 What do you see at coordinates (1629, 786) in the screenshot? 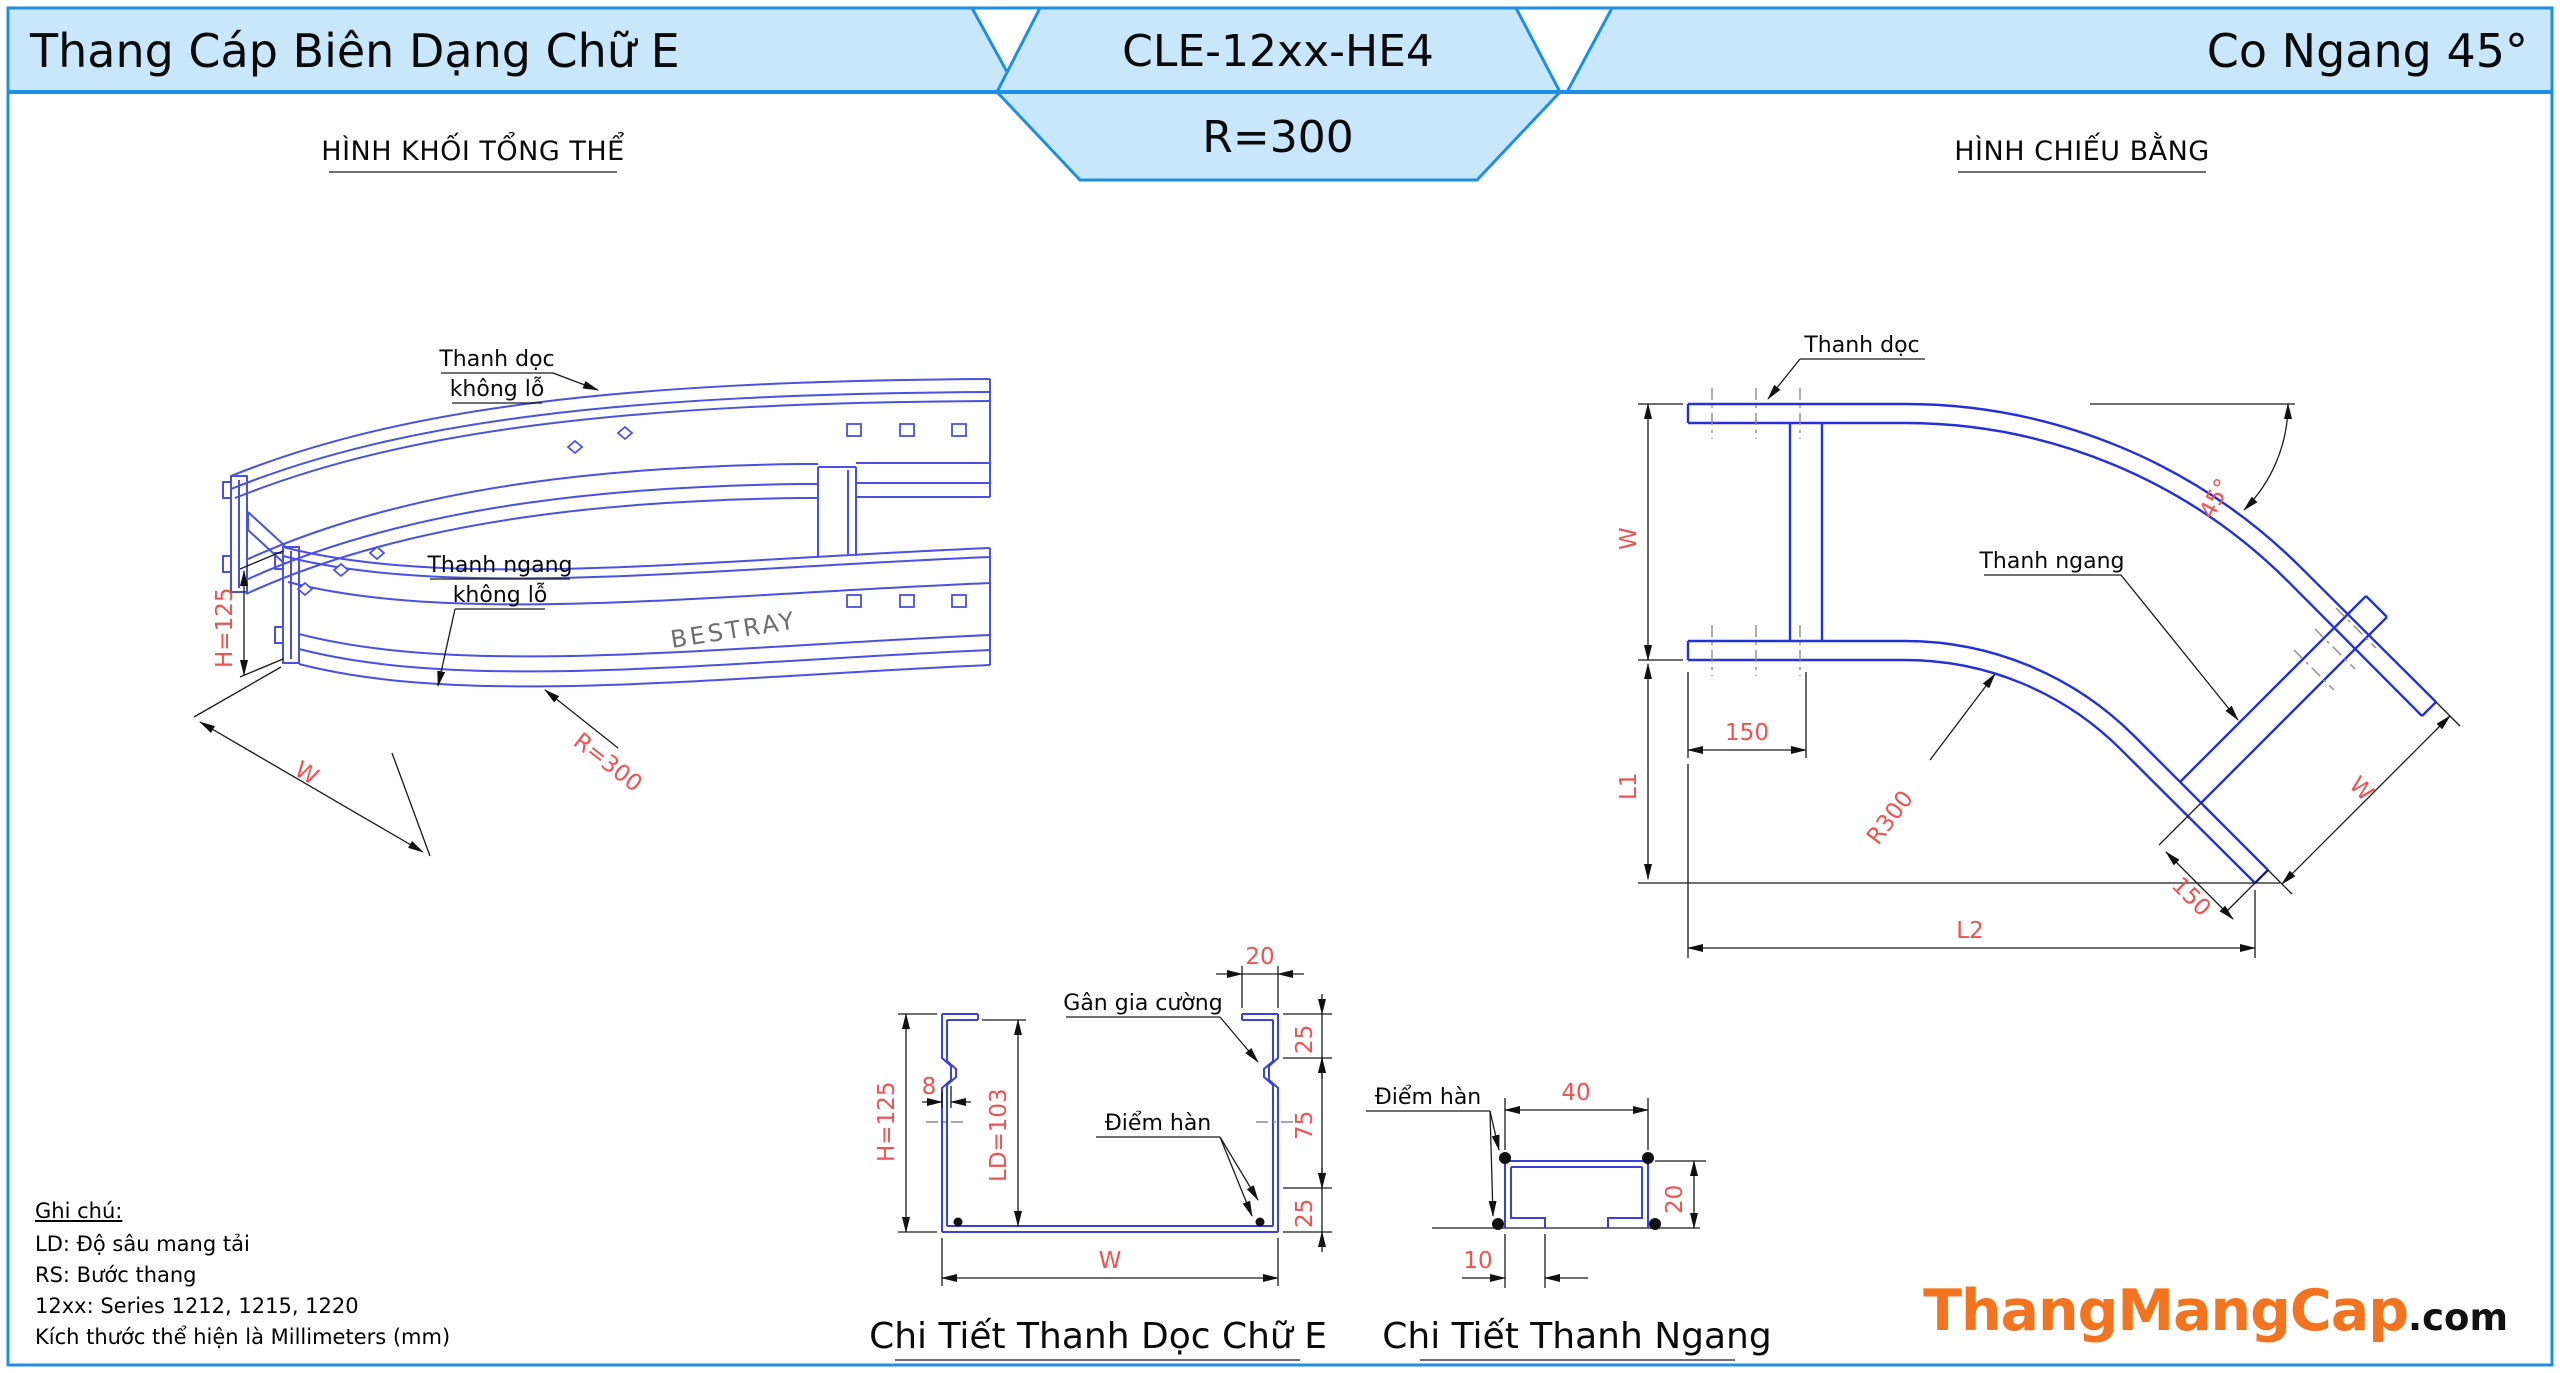
I see `svg-text: L1` at bounding box center [1629, 786].